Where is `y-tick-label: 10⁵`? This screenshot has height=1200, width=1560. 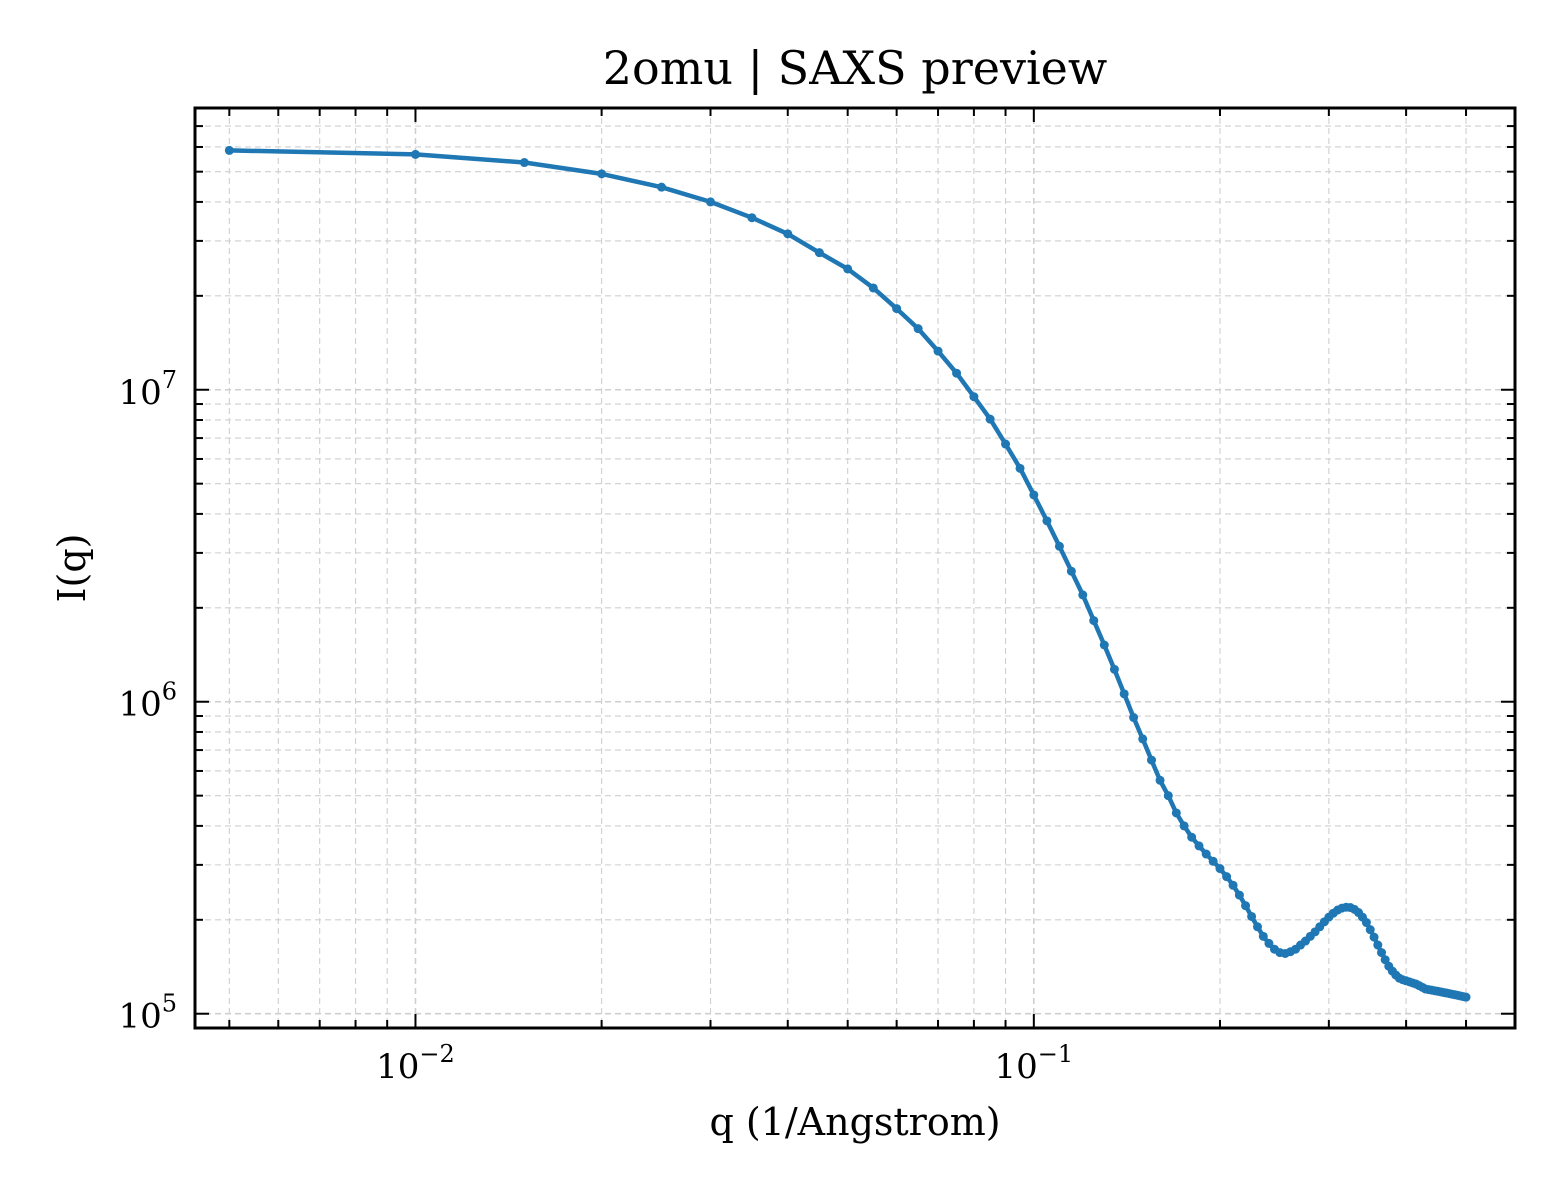 y-tick-label: 10⁵ is located at coordinates (147, 1013).